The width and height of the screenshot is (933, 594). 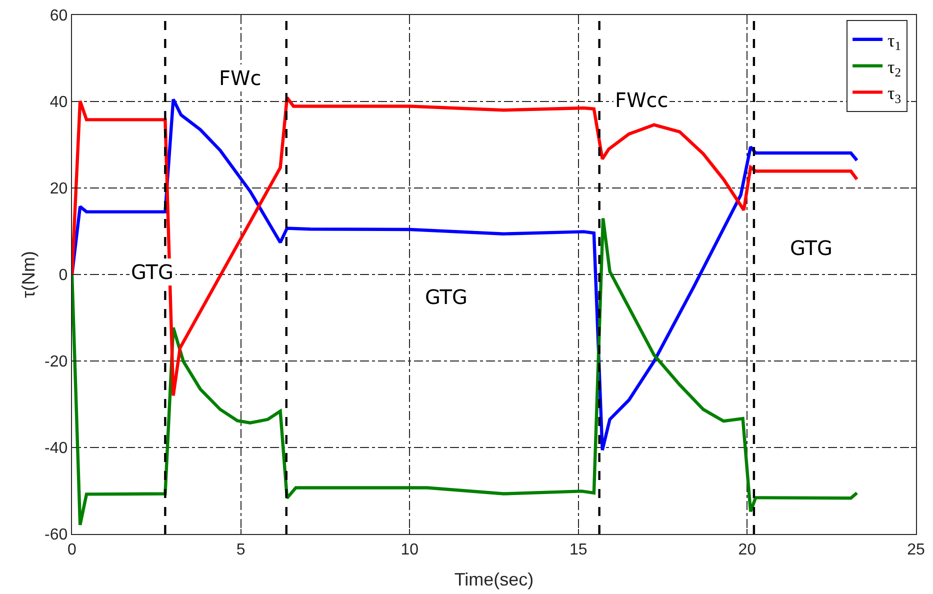 What do you see at coordinates (59, 16) in the screenshot?
I see `y-tick-label: 60` at bounding box center [59, 16].